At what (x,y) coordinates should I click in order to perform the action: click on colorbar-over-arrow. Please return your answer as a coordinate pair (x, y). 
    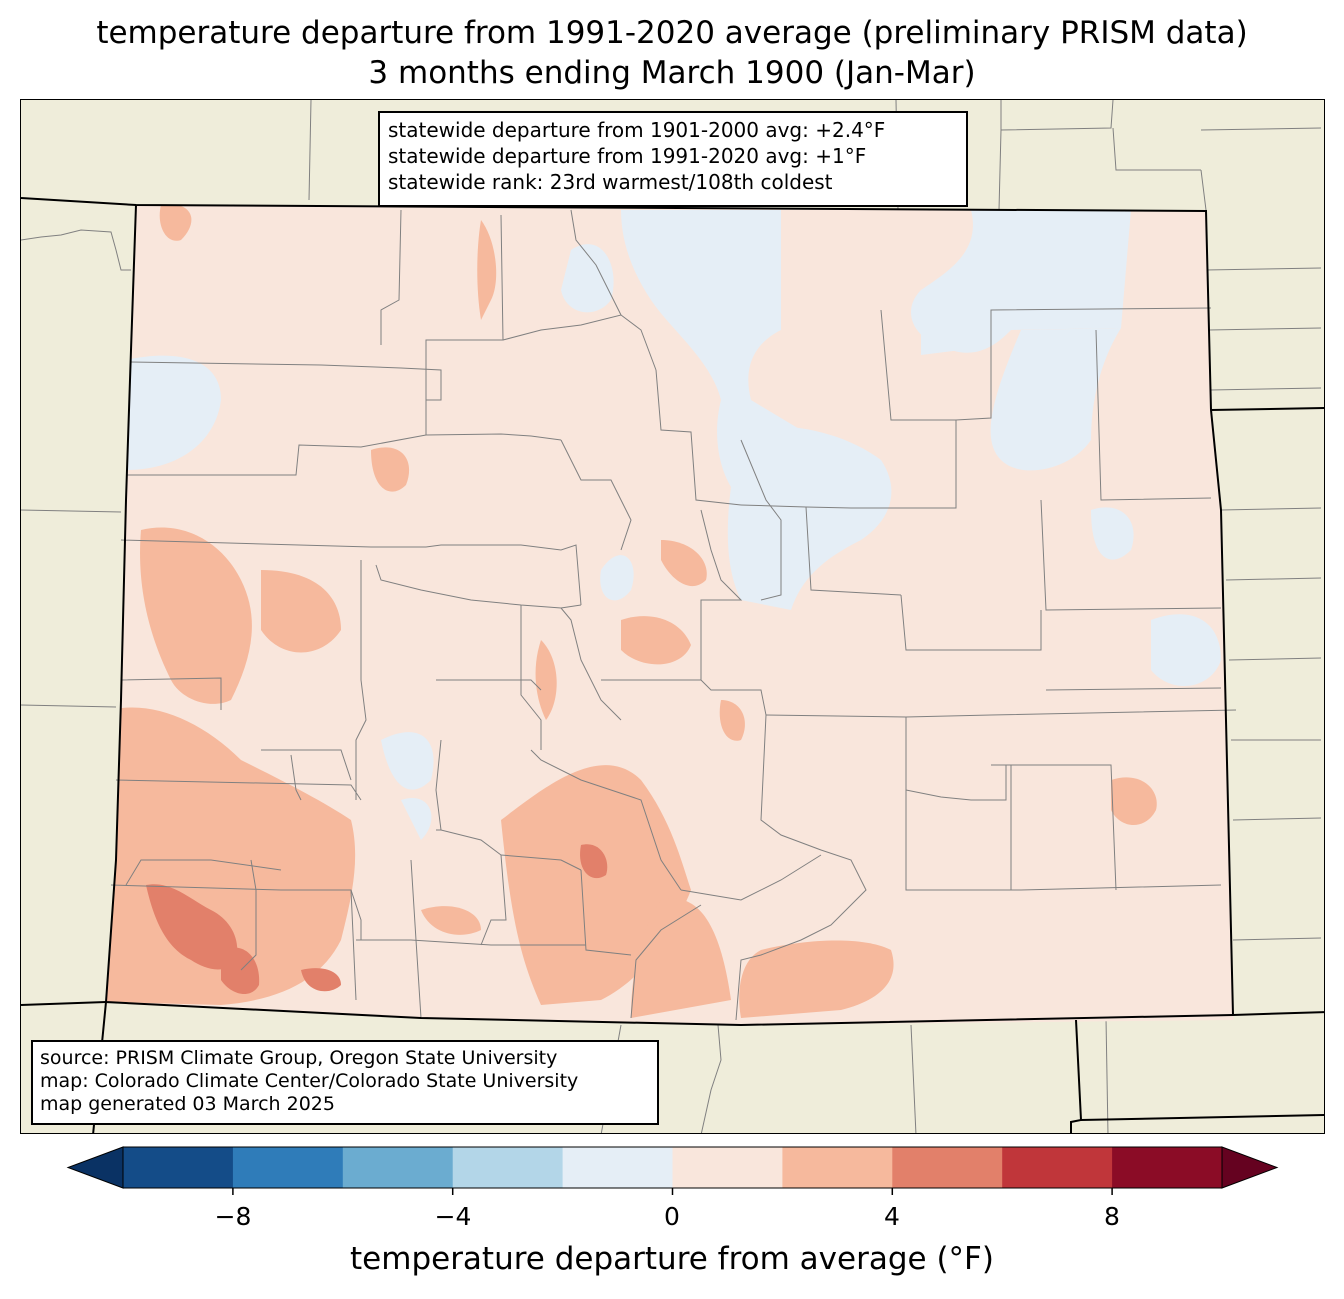
    Looking at the image, I should click on (1250, 1167).